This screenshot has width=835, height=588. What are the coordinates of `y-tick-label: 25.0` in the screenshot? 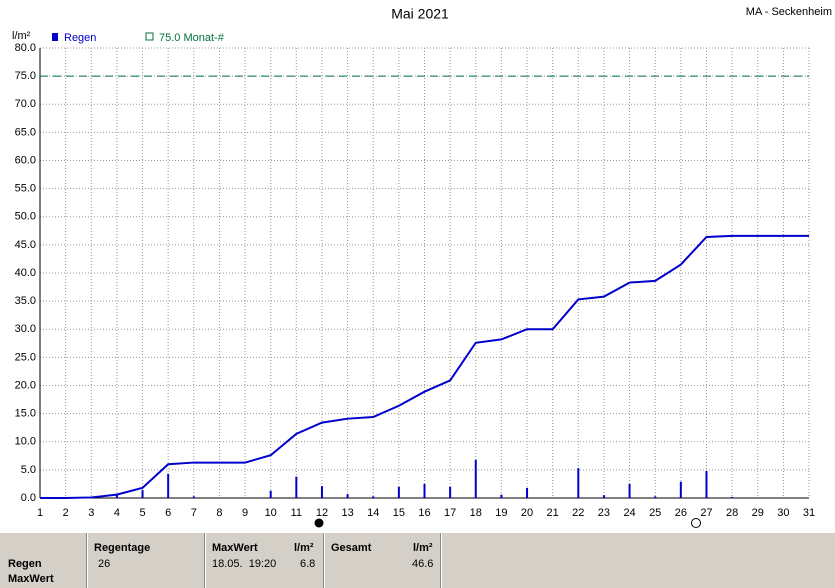 It's located at (25, 357).